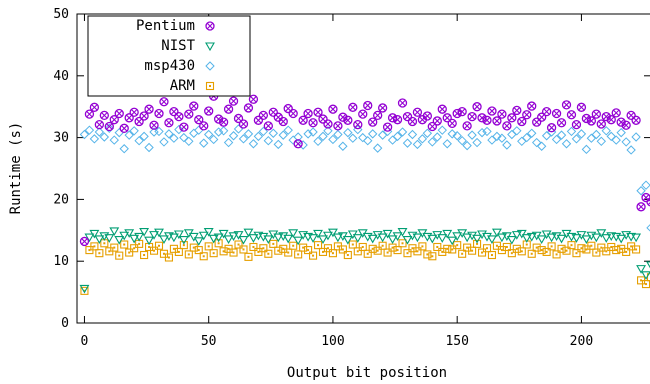  What do you see at coordinates (61, 261) in the screenshot?
I see `y-tick-label: 10` at bounding box center [61, 261].